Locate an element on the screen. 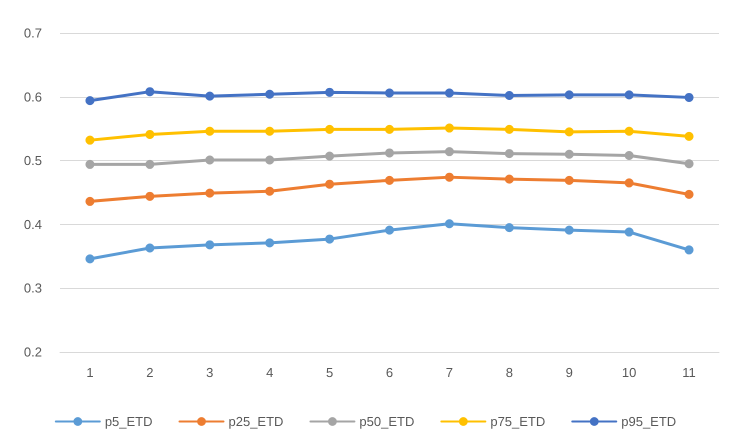 The height and width of the screenshot is (441, 731). y-tick-label: 0.6 is located at coordinates (33, 96).